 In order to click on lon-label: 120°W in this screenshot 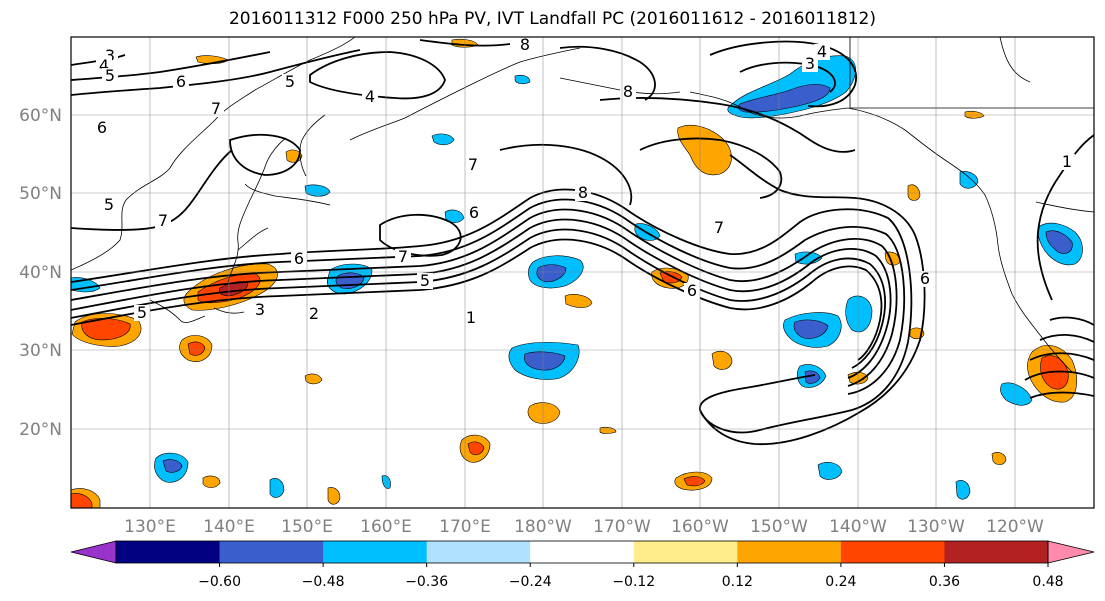, I will do `click(1015, 527)`.